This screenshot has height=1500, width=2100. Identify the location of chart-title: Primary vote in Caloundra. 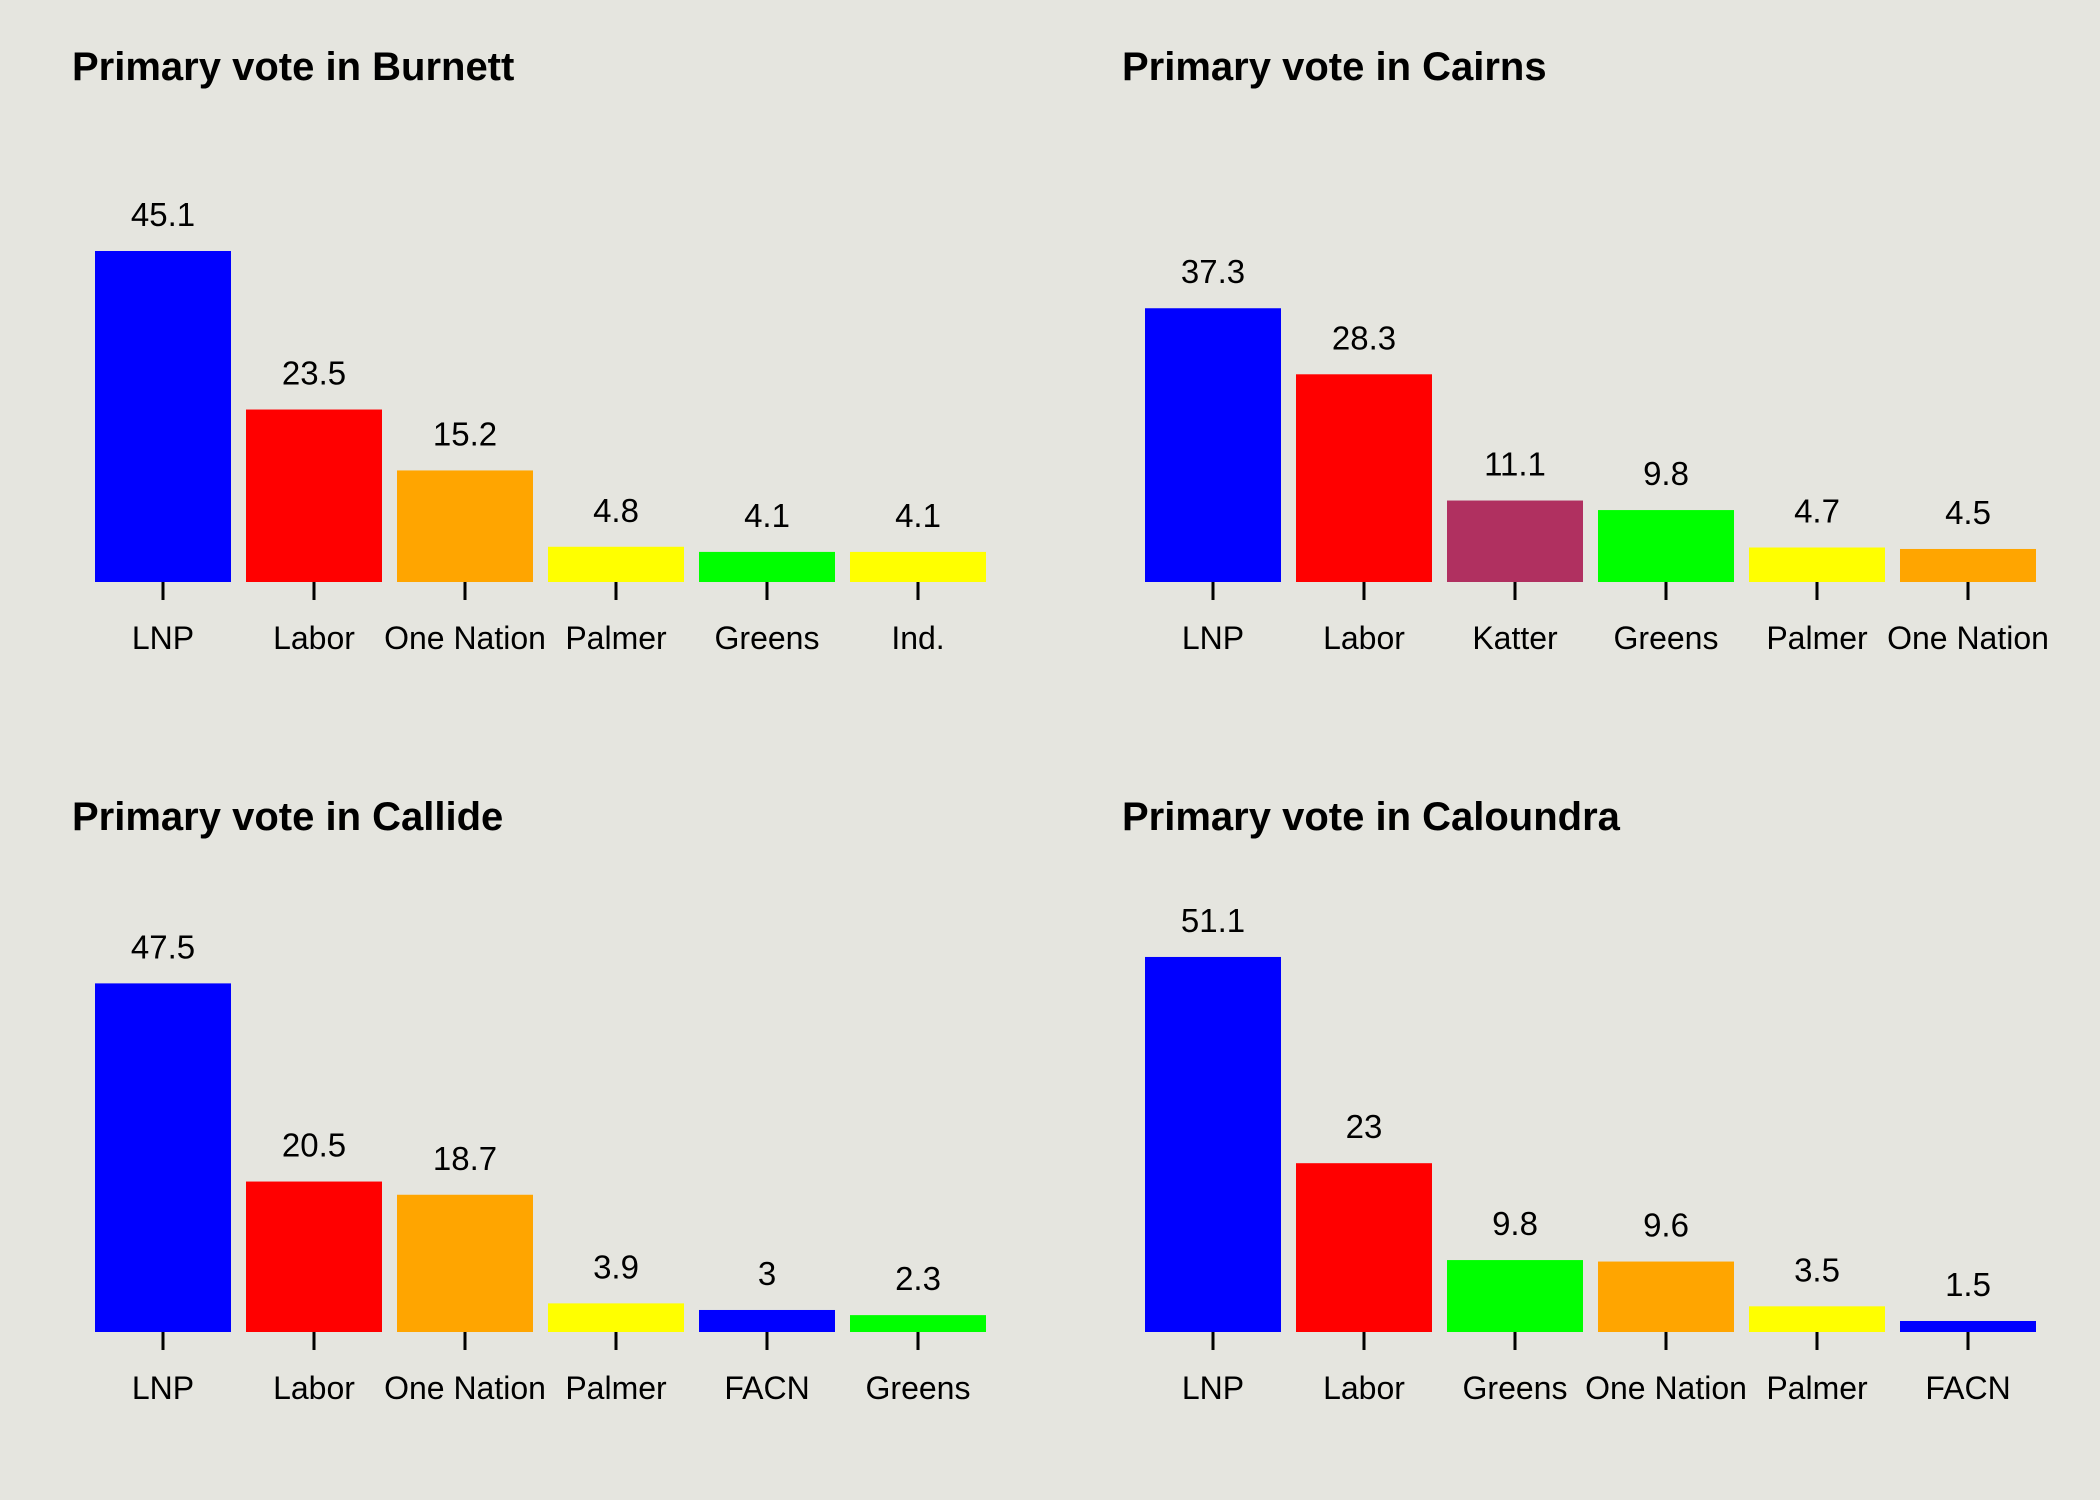
(1371, 817).